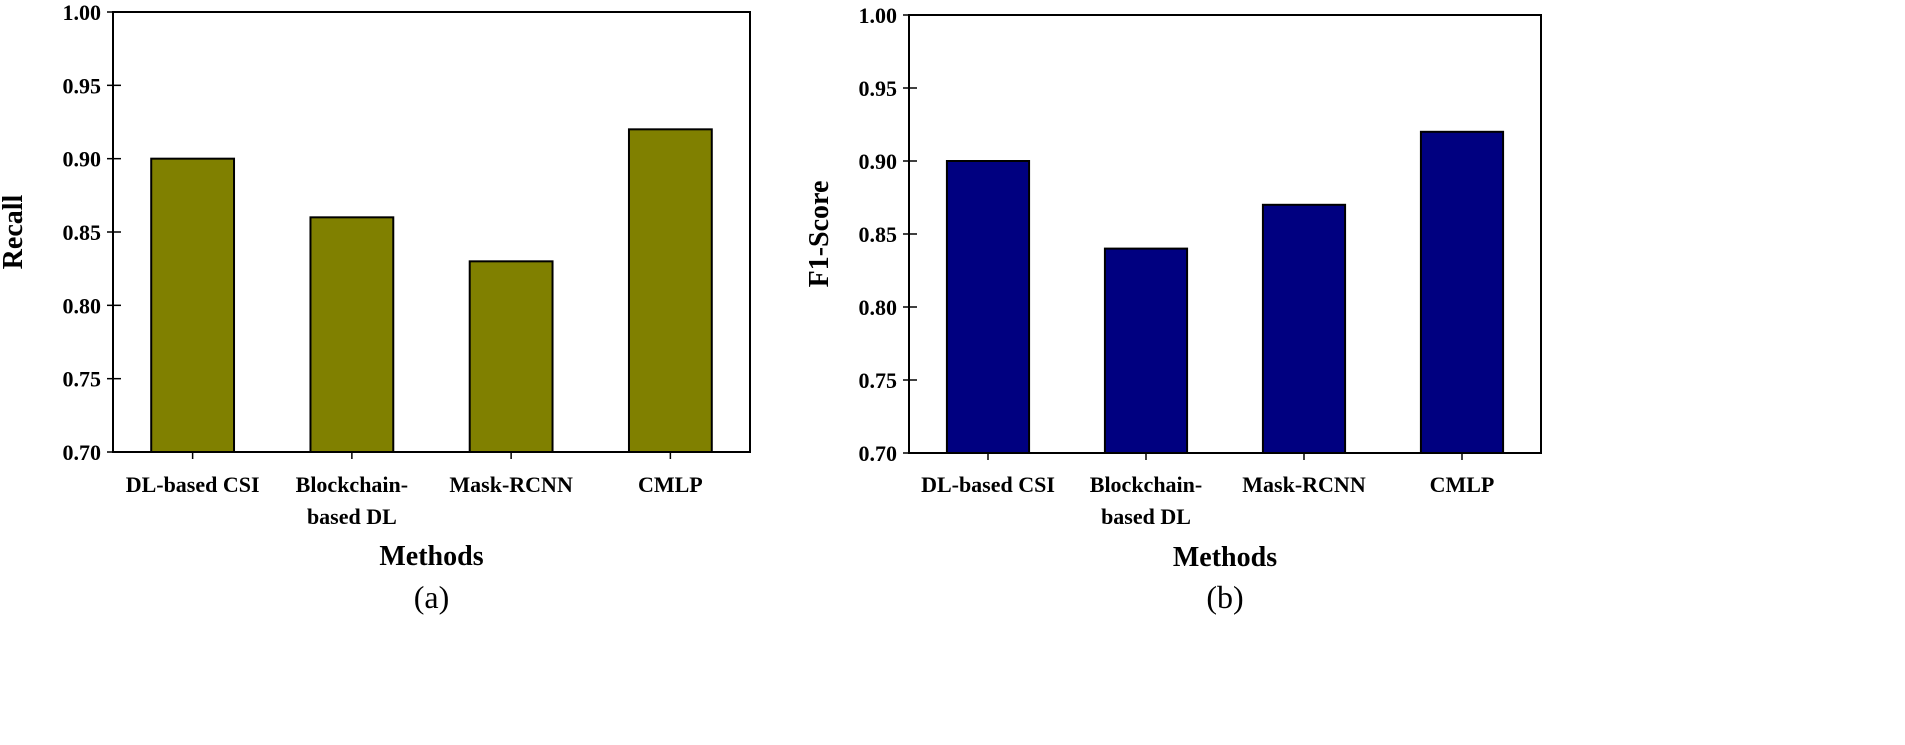 Image resolution: width=1905 pixels, height=745 pixels. What do you see at coordinates (1224, 597) in the screenshot?
I see `panel-label: (b)` at bounding box center [1224, 597].